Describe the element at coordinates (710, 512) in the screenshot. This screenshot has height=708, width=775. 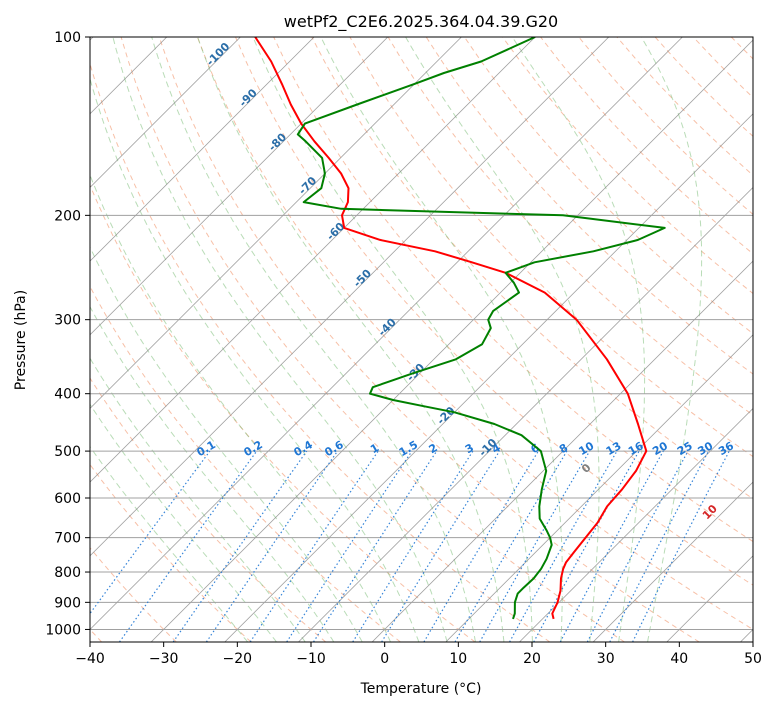
I see `dry-adiabat-label: 10` at that location.